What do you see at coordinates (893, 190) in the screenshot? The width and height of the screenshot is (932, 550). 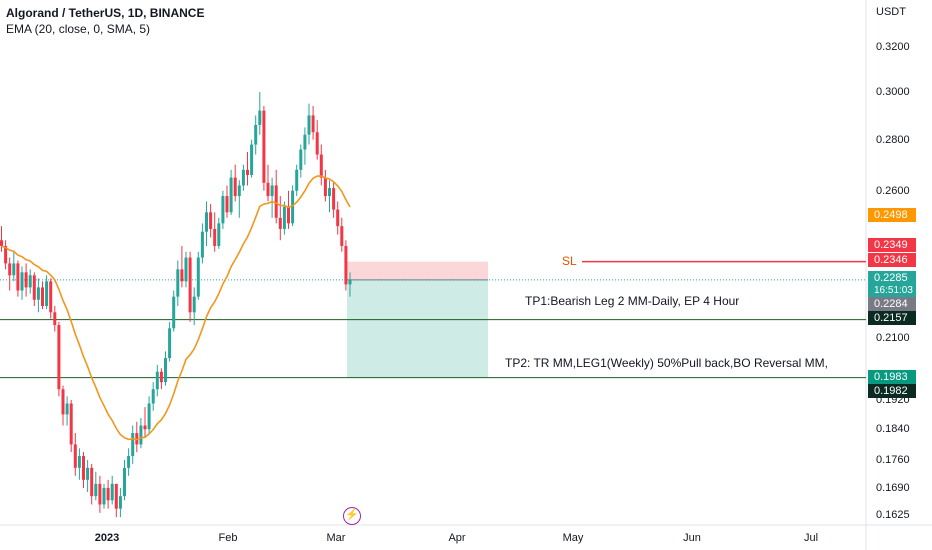 I see `price-tick-label: 0.2600` at bounding box center [893, 190].